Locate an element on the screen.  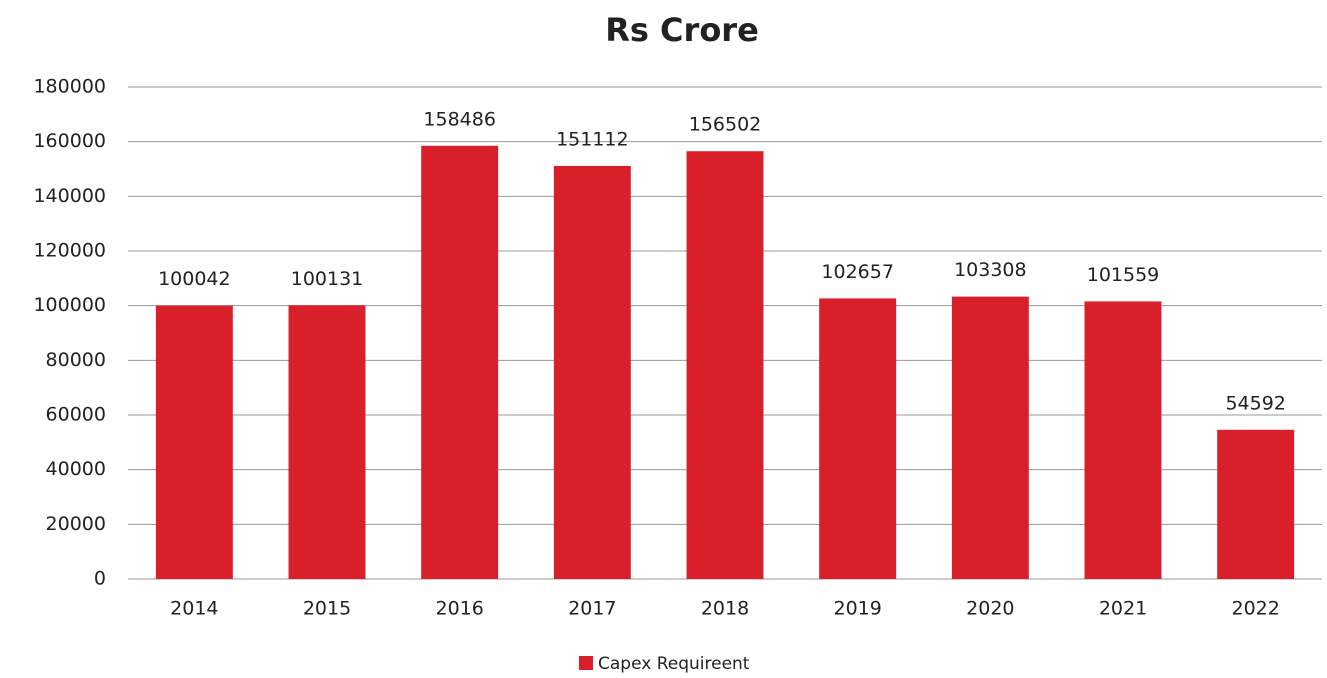
chart-title: Rs Crore is located at coordinates (682, 30).